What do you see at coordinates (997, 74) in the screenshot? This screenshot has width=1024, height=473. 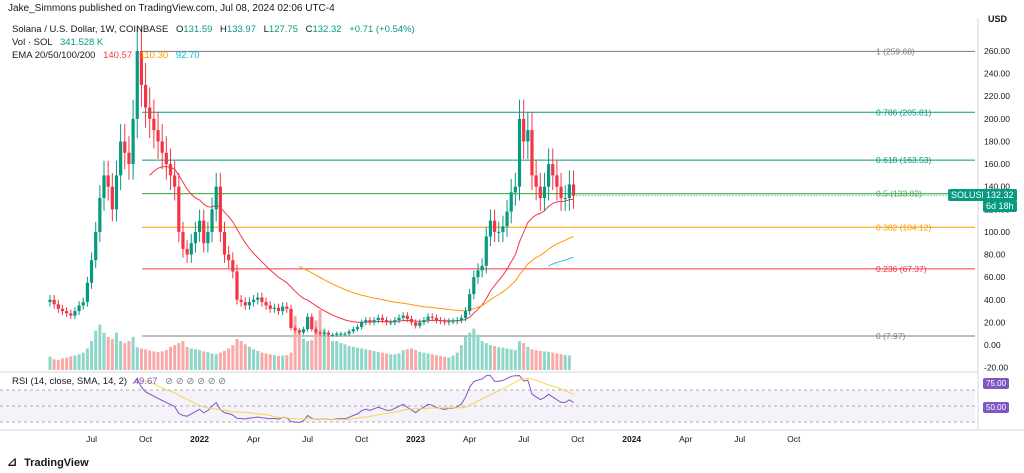 I see `y-tick-label: 240.00` at bounding box center [997, 74].